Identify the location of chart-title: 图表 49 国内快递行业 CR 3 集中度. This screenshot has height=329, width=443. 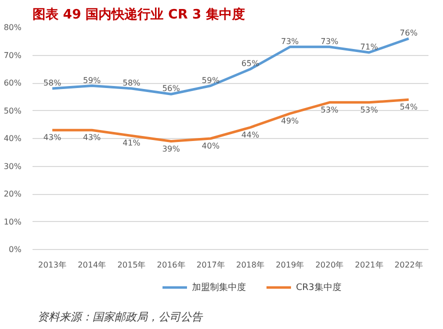
(138, 14).